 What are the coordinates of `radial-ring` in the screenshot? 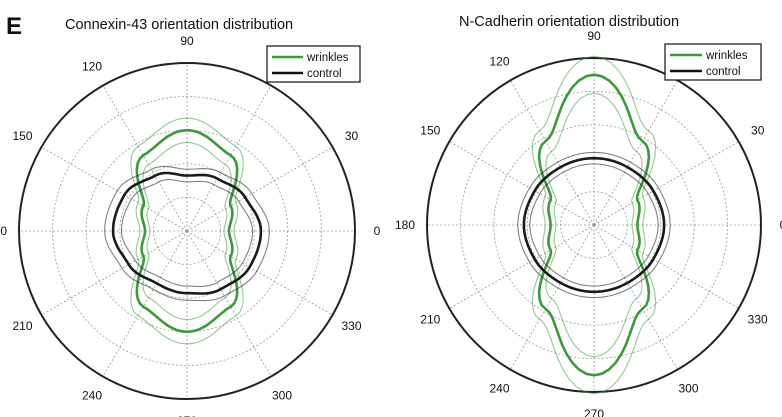 It's located at (187, 231).